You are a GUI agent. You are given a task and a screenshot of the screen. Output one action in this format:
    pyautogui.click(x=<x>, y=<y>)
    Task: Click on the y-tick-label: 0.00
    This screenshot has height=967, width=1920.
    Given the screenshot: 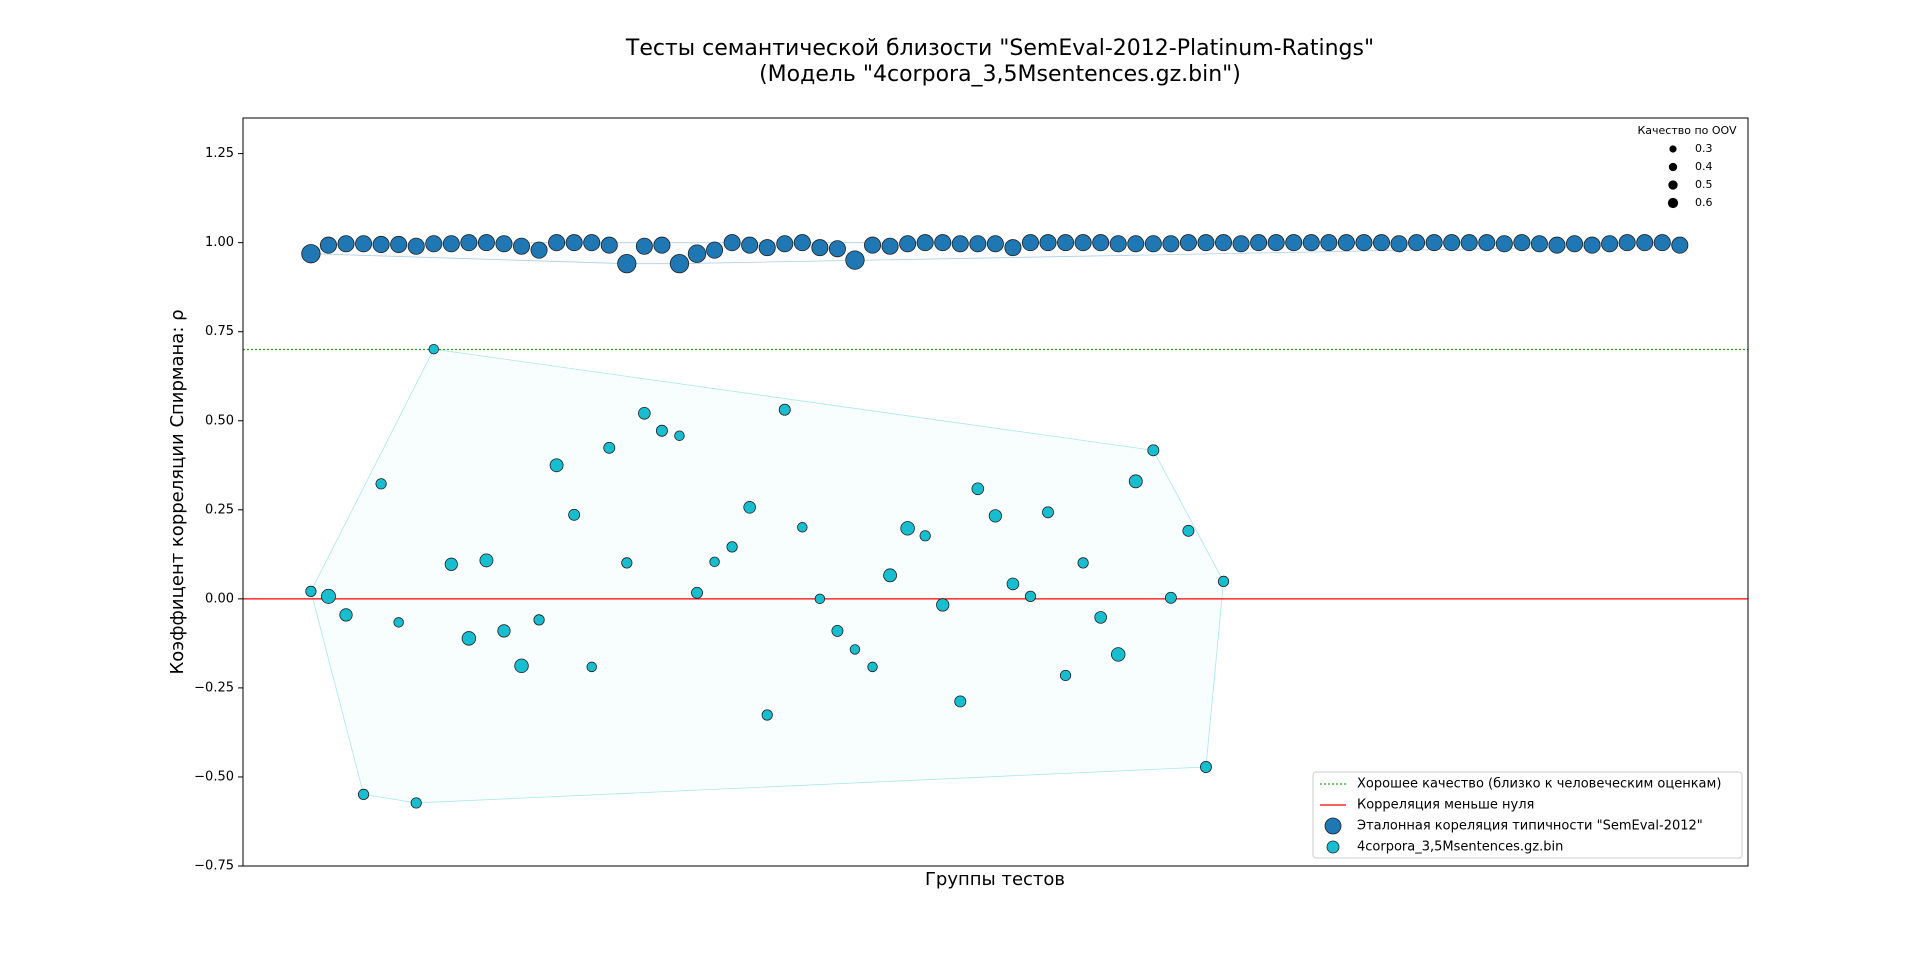 What is the action you would take?
    pyautogui.click(x=219, y=598)
    